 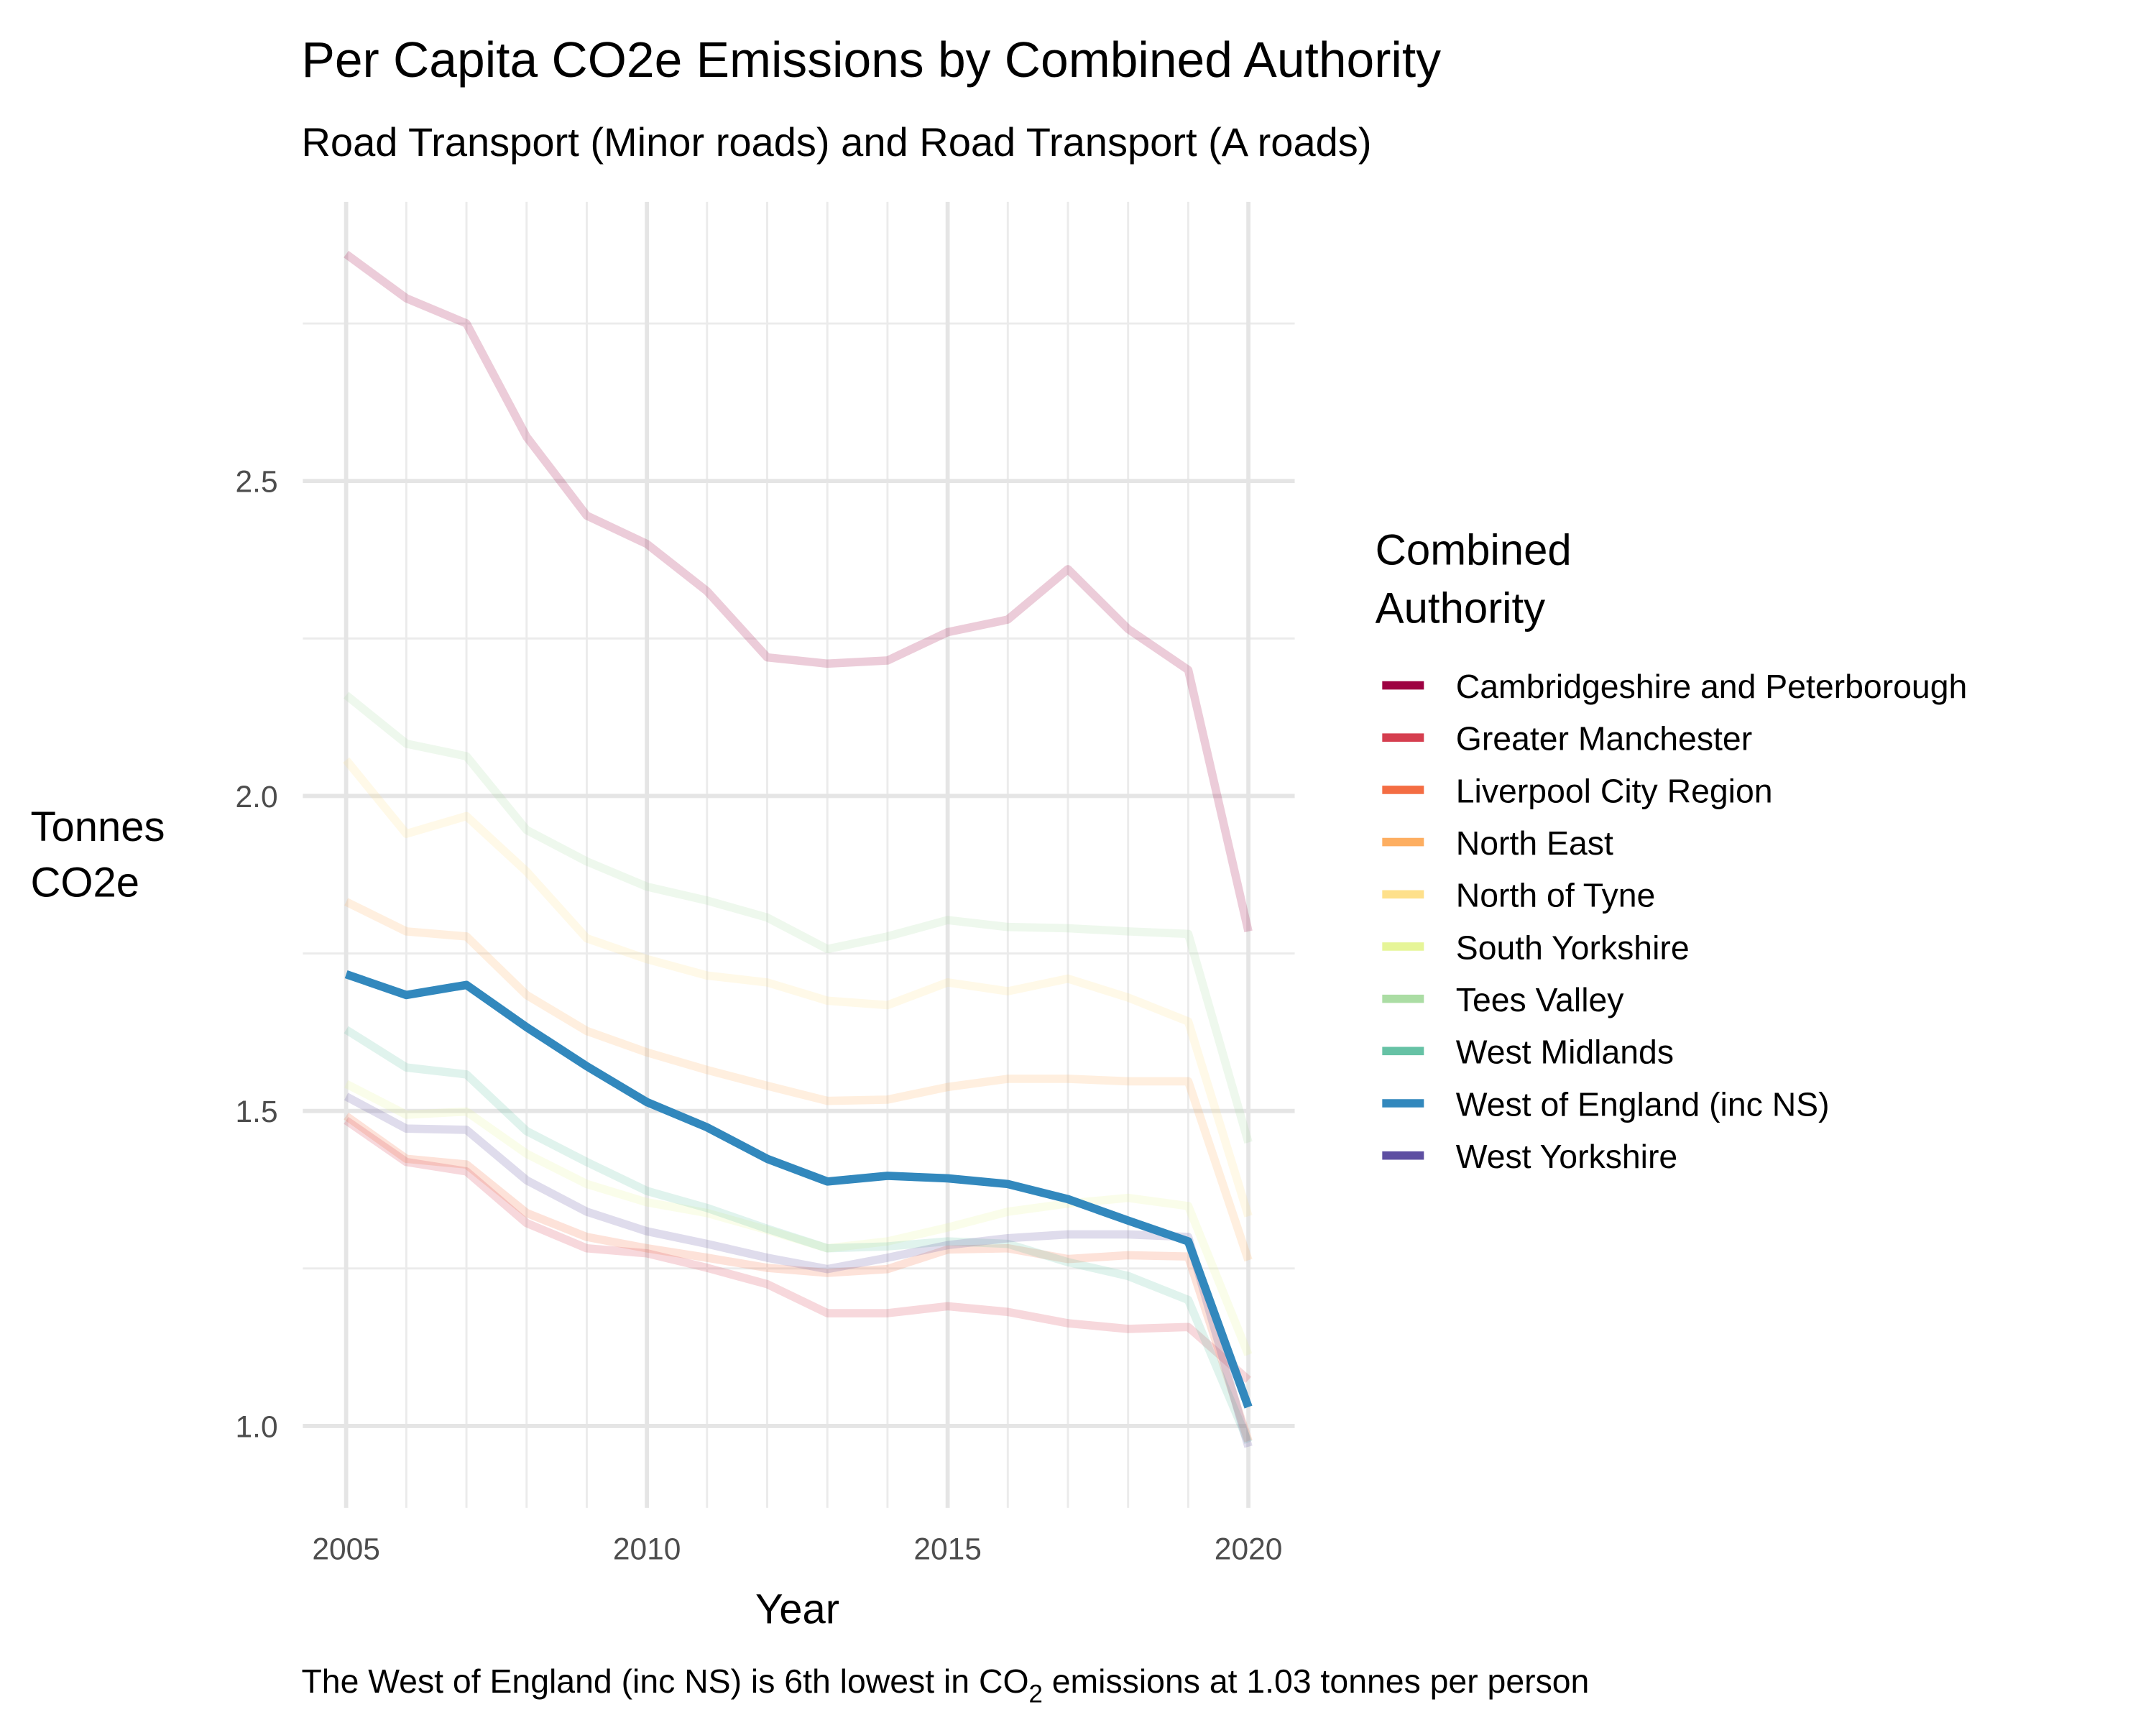 I want to click on legend-label: West Yorkshire, so click(x=1566, y=1156).